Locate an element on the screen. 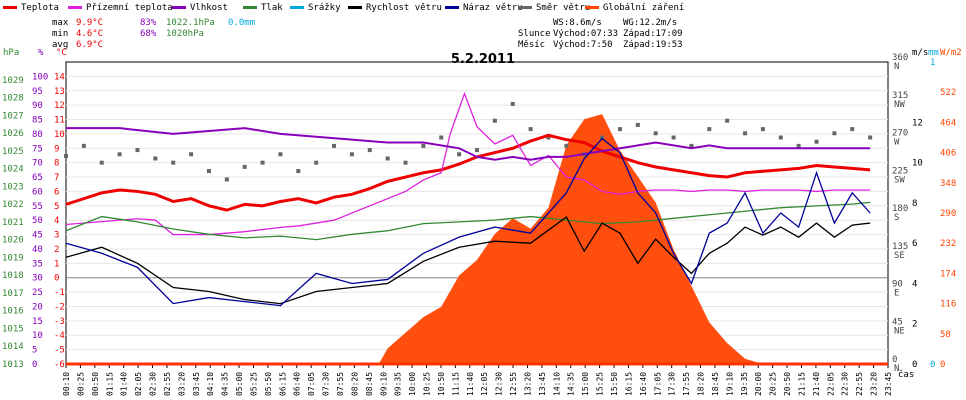 Image resolution: width=966 pixels, height=400 pixels. x-tick-label: 21:40 is located at coordinates (816, 384).